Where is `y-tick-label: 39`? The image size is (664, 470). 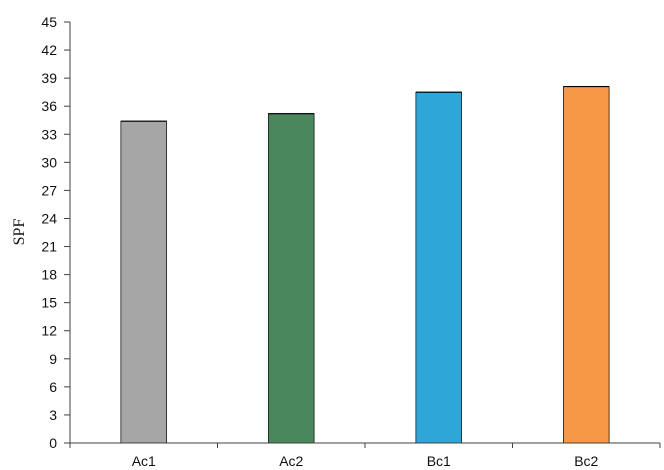
y-tick-label: 39 is located at coordinates (49, 78).